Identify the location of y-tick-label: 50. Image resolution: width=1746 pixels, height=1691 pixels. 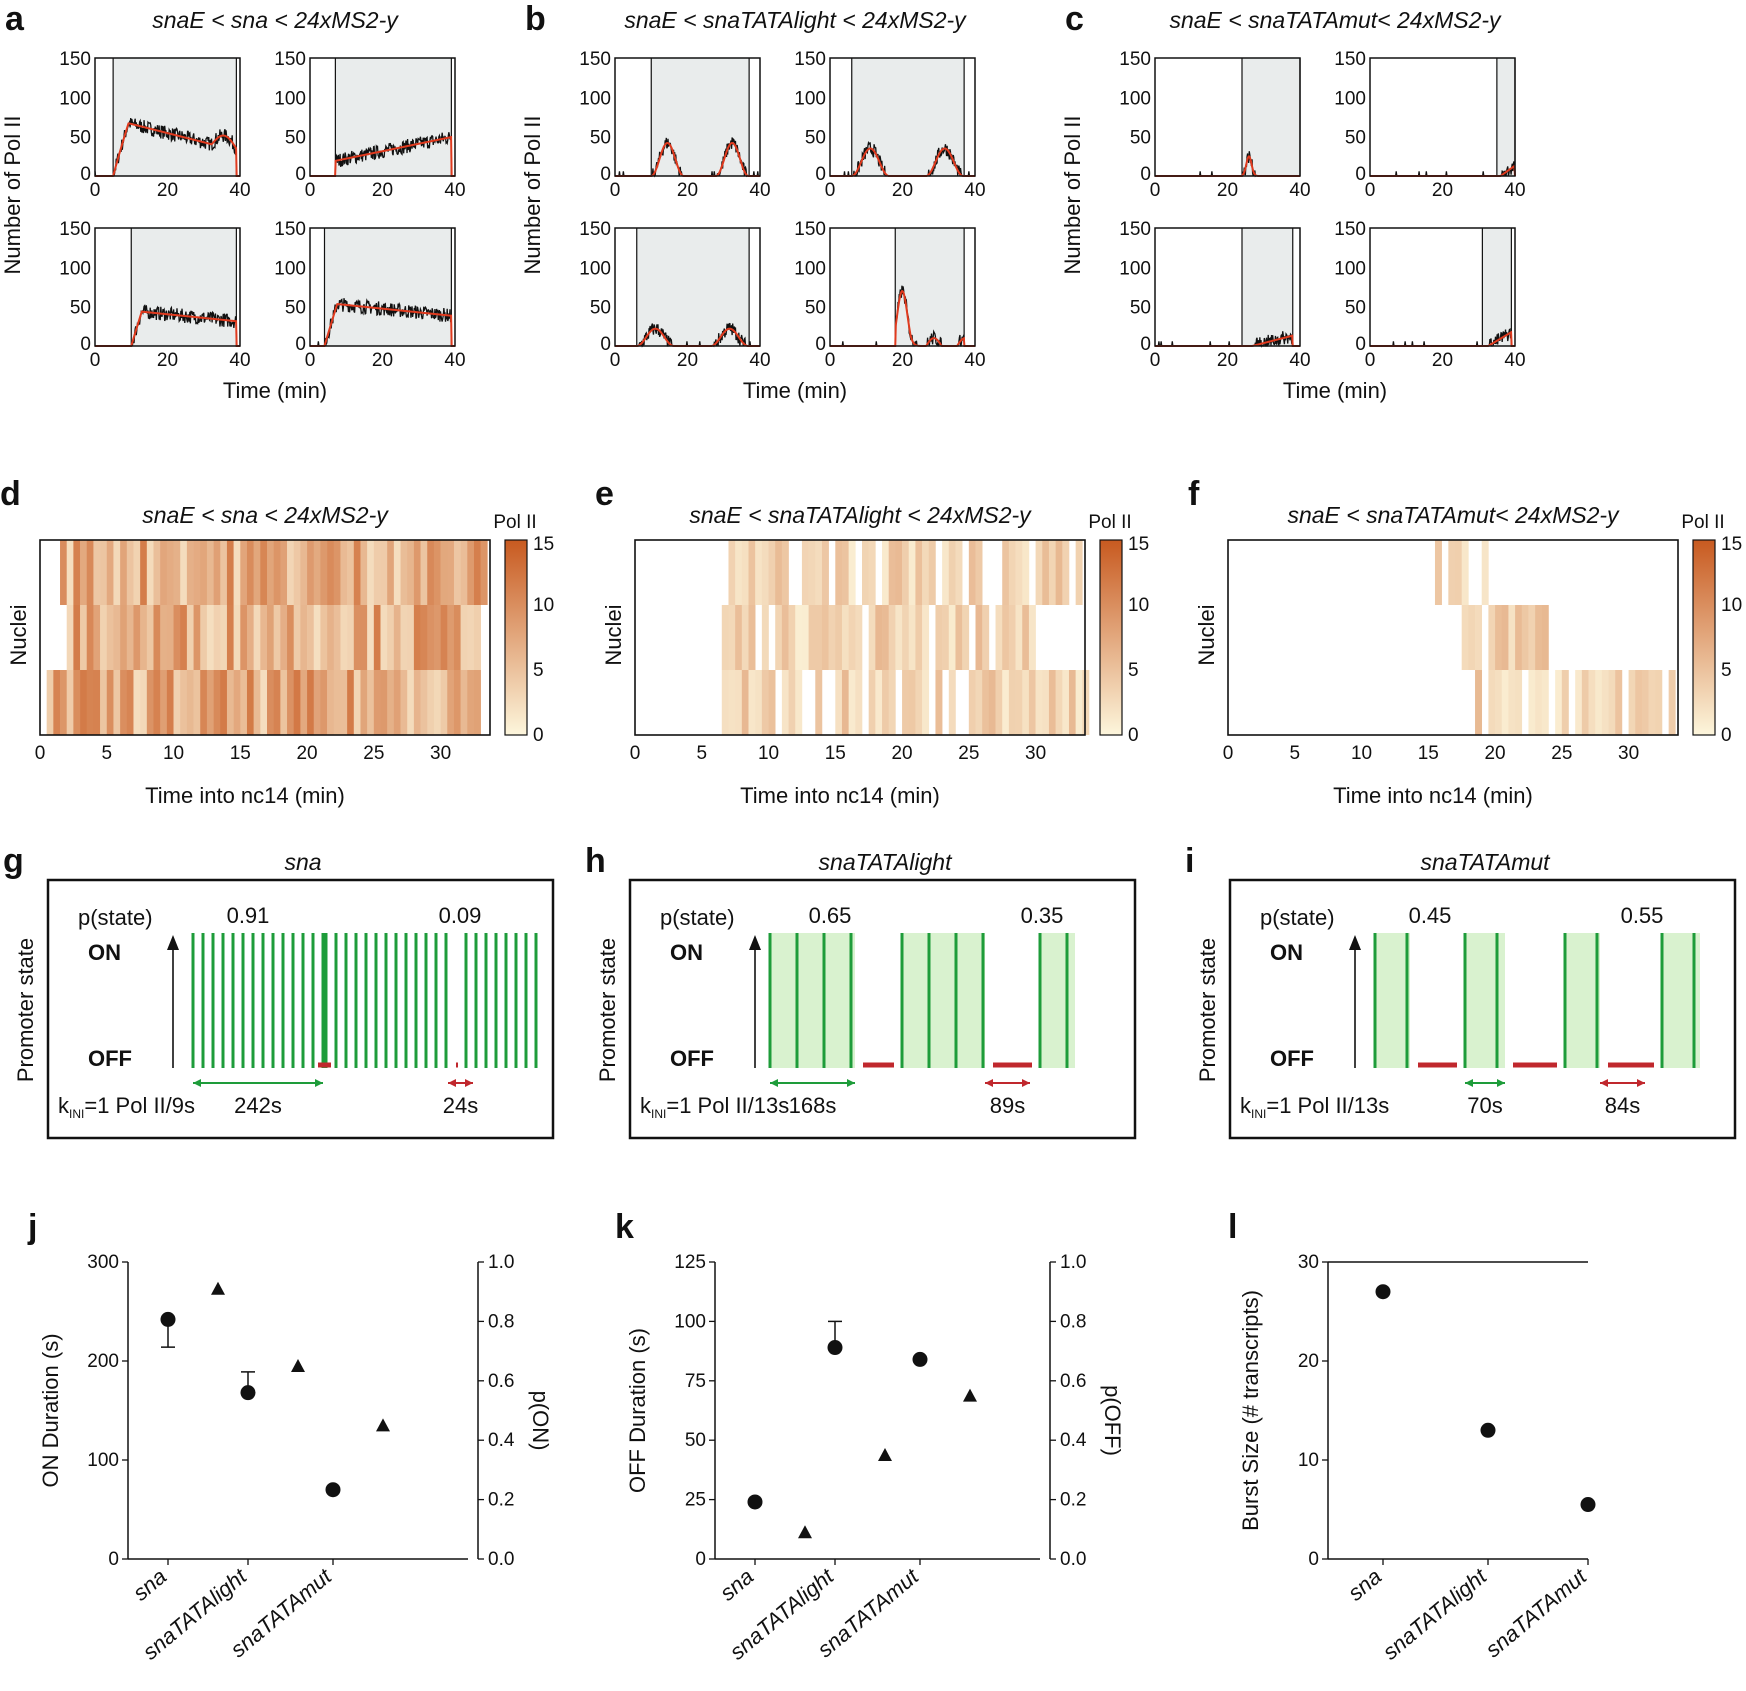
(80, 308).